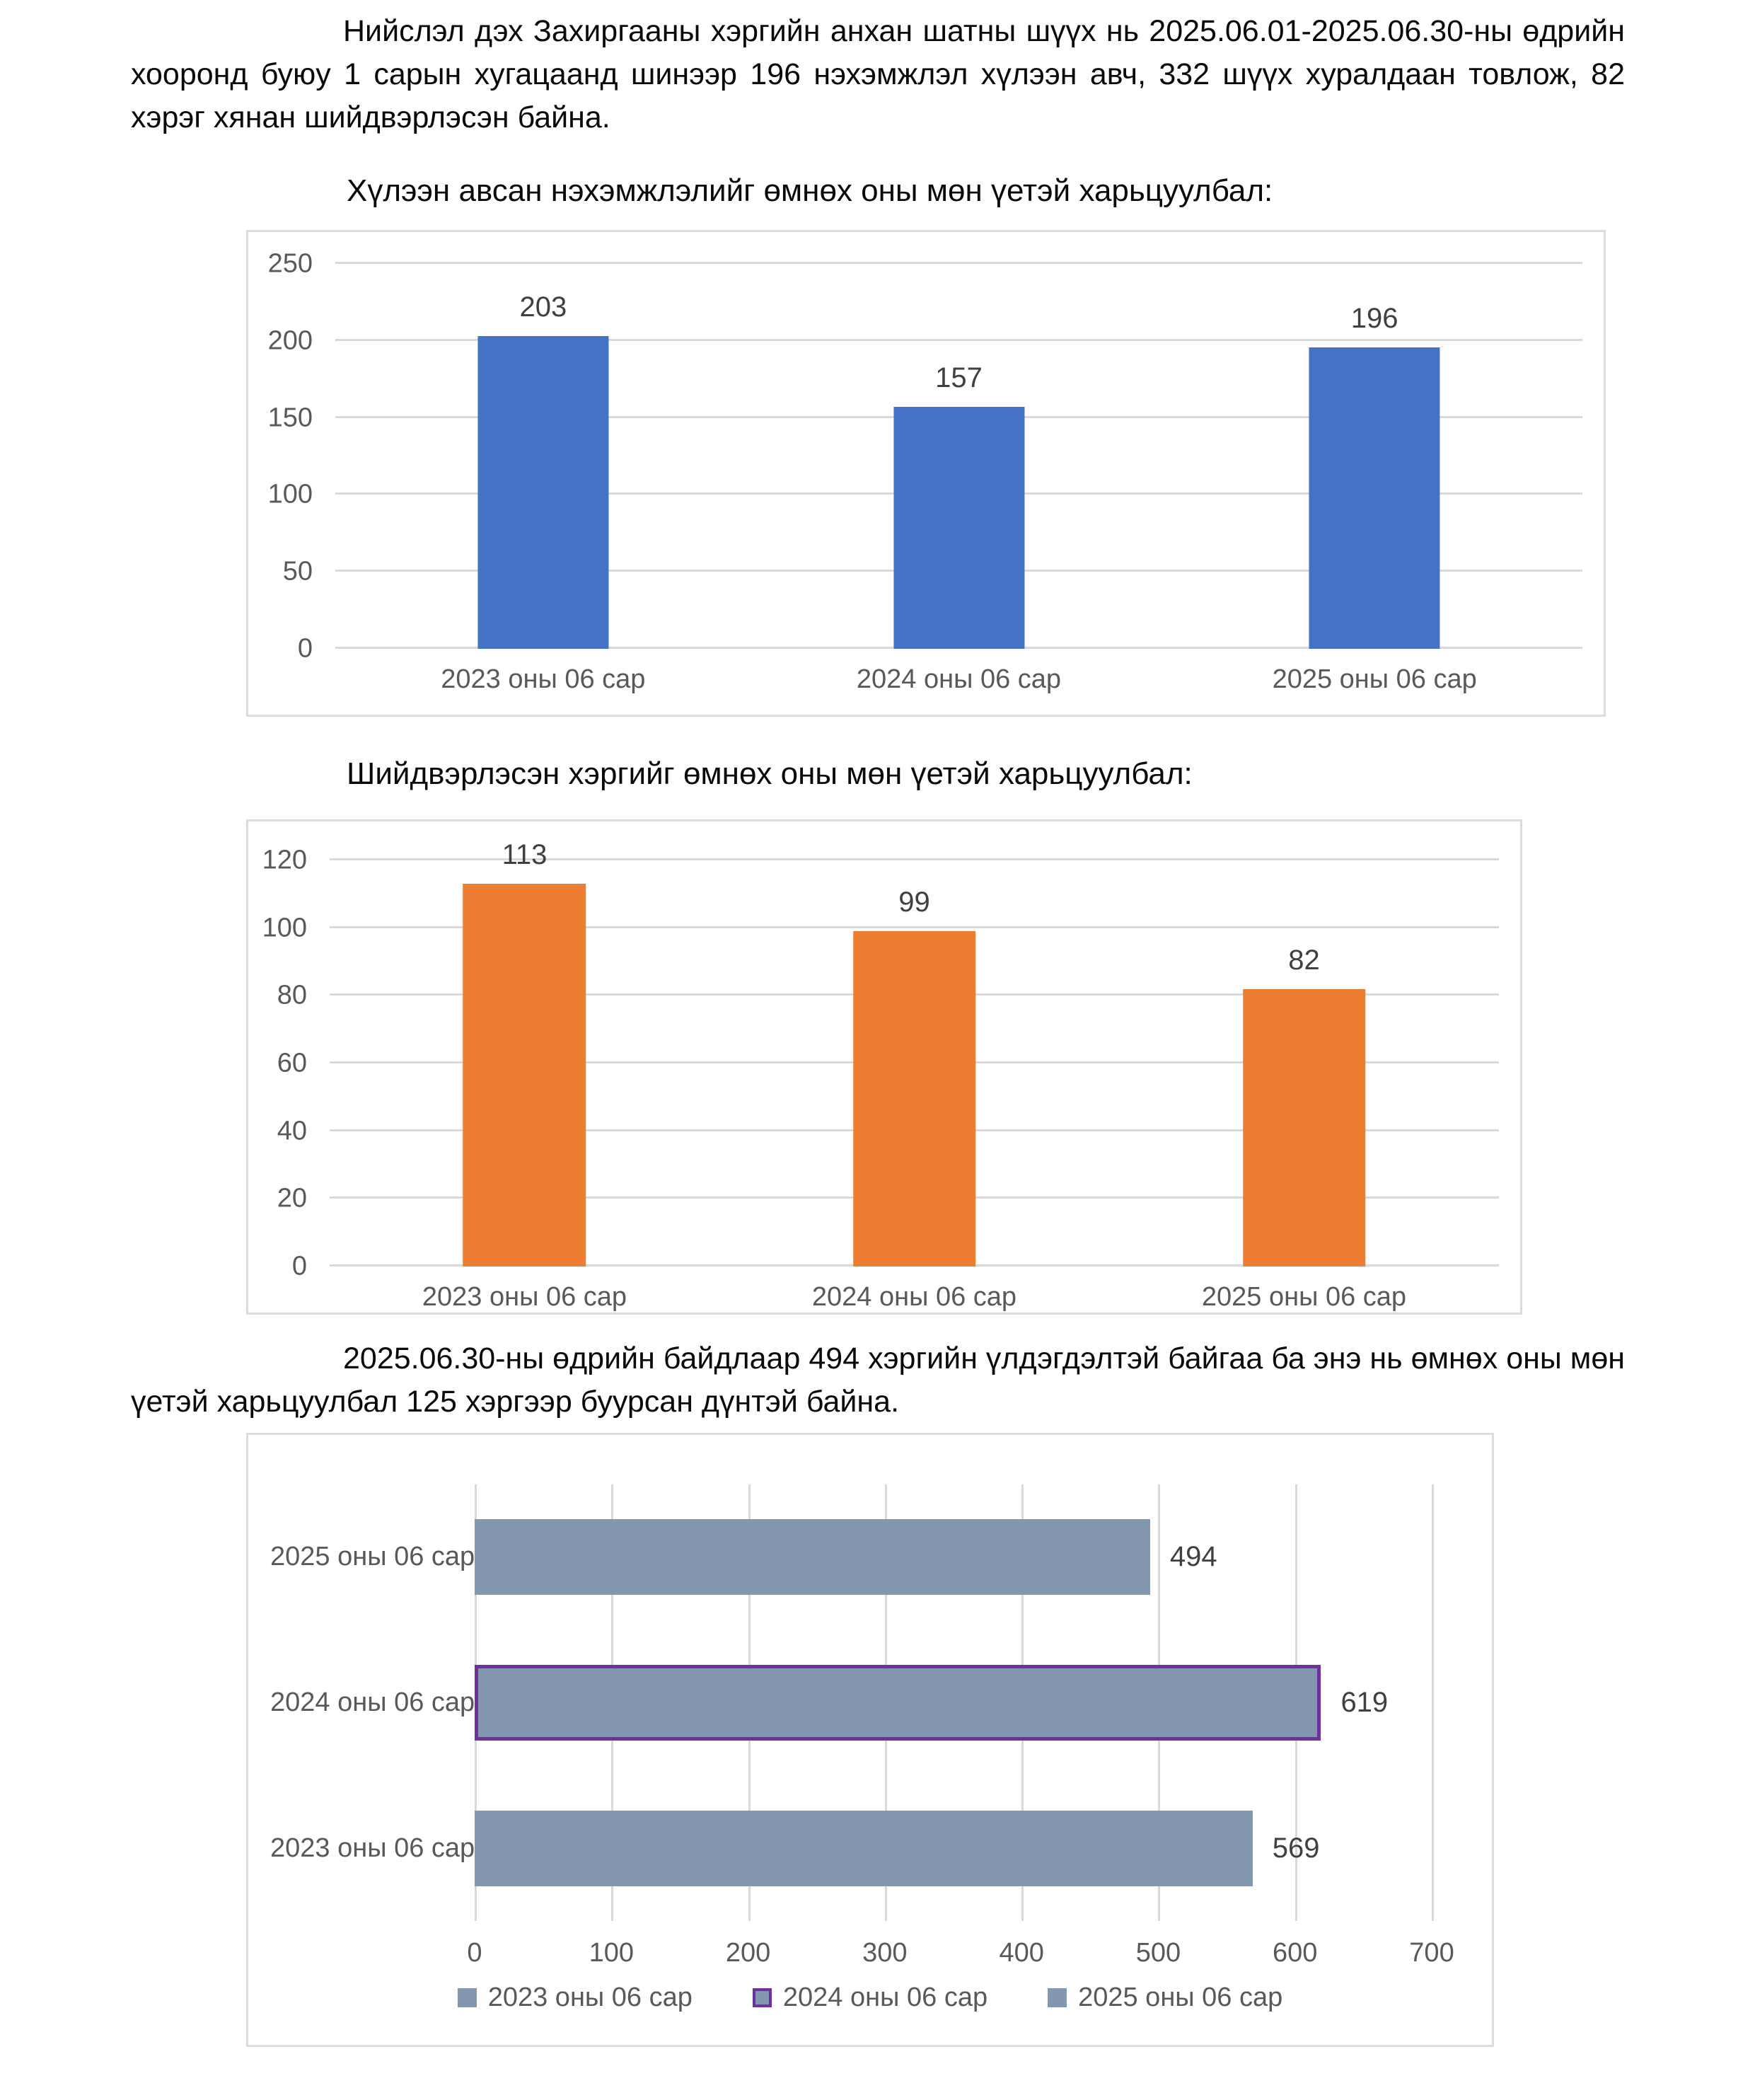  I want to click on value-label: 113, so click(525, 855).